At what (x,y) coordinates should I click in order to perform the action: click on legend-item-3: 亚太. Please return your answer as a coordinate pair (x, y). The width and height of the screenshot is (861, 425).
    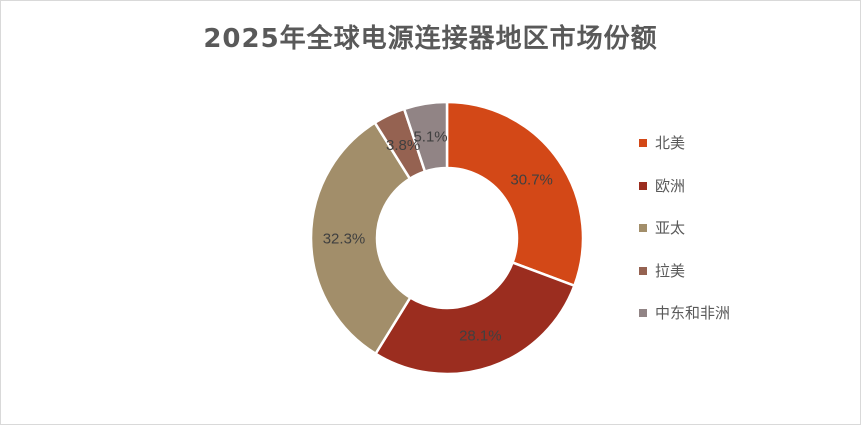
    Looking at the image, I should click on (684, 238).